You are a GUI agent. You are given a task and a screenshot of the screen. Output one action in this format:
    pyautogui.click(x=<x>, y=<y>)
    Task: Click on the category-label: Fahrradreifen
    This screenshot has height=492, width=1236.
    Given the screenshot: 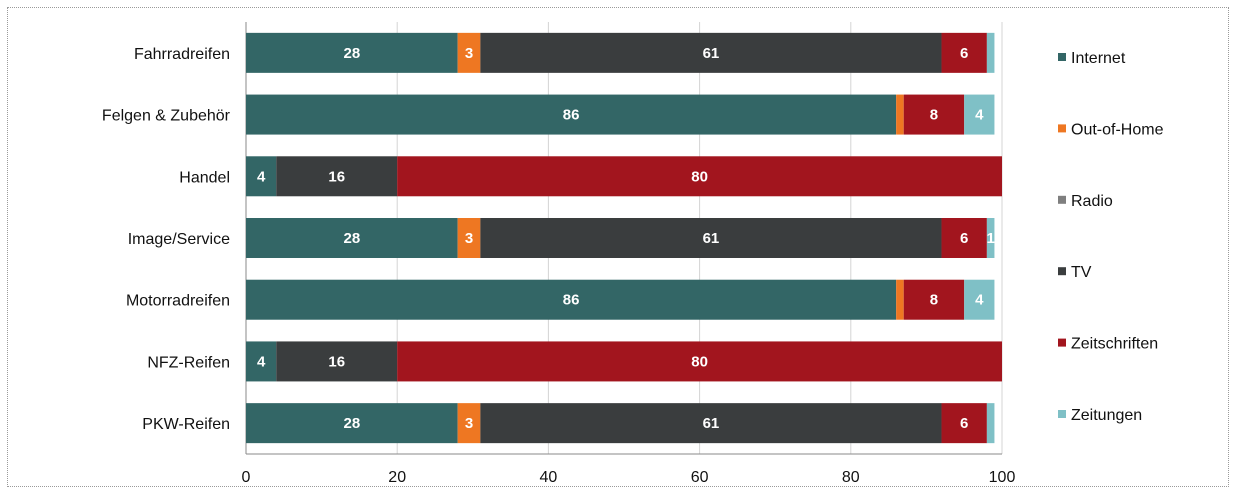 What is the action you would take?
    pyautogui.click(x=182, y=54)
    